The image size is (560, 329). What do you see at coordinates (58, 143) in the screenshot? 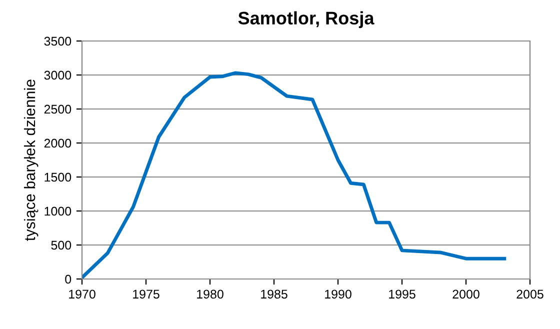
I see `y-tick-label: 2000` at bounding box center [58, 143].